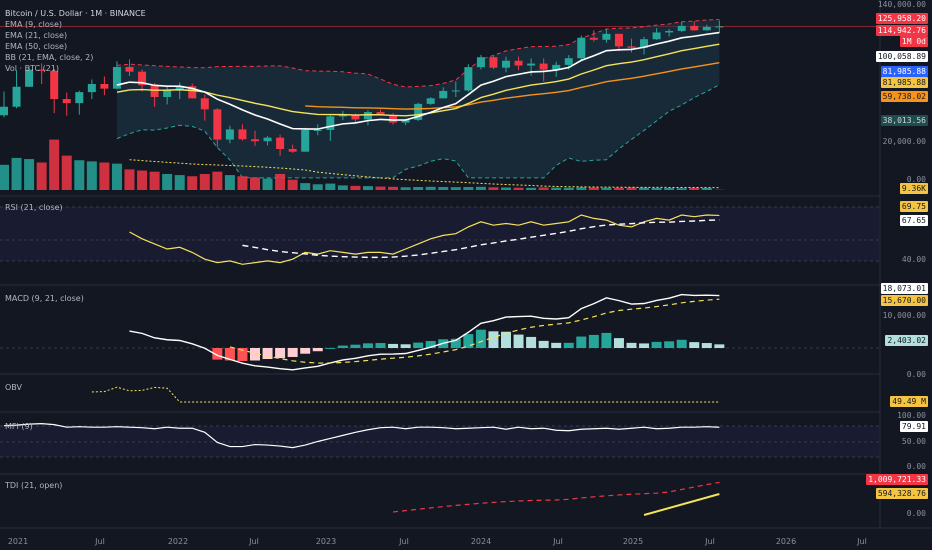  I want to click on legend-ema50: EMA (50, close), so click(36, 46).